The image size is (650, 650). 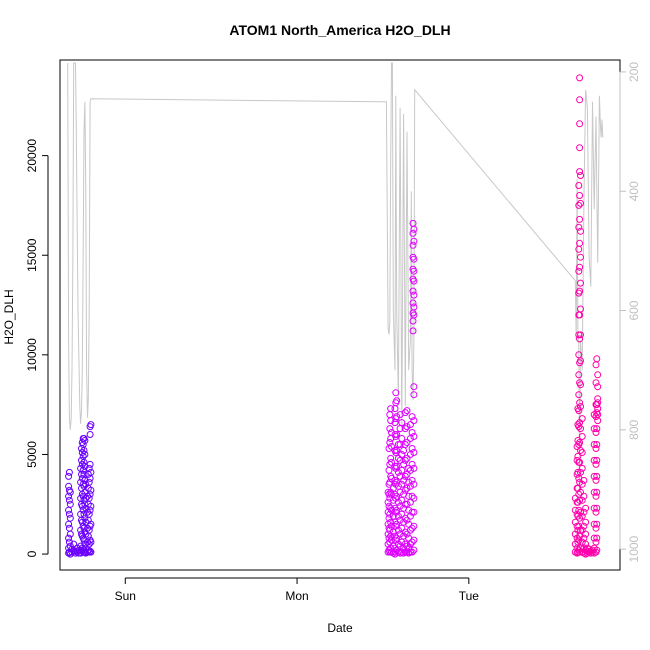 What do you see at coordinates (340, 628) in the screenshot?
I see `x-axis-title: Date` at bounding box center [340, 628].